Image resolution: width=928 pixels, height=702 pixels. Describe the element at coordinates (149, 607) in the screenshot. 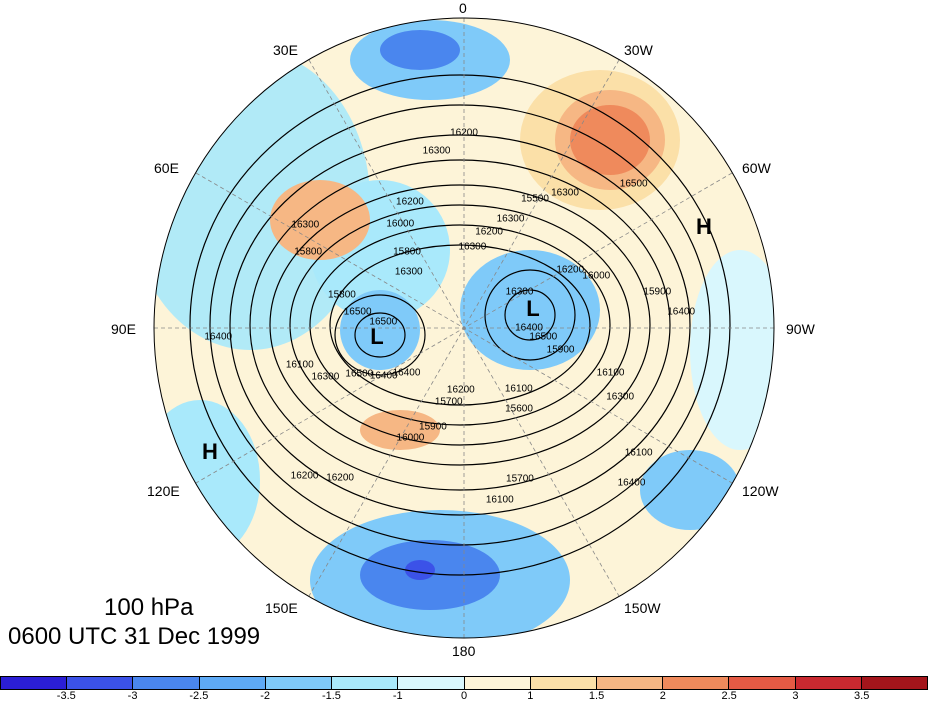

I see `map-title: 100 hPa` at that location.